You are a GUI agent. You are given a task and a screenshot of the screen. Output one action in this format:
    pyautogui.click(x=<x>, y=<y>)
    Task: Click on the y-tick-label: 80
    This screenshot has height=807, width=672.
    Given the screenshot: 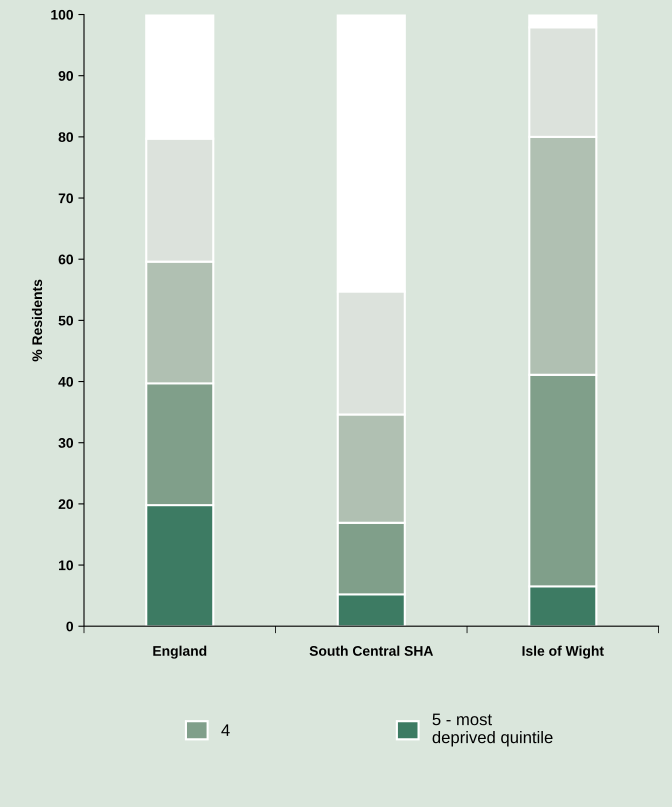 What is the action you would take?
    pyautogui.click(x=66, y=137)
    